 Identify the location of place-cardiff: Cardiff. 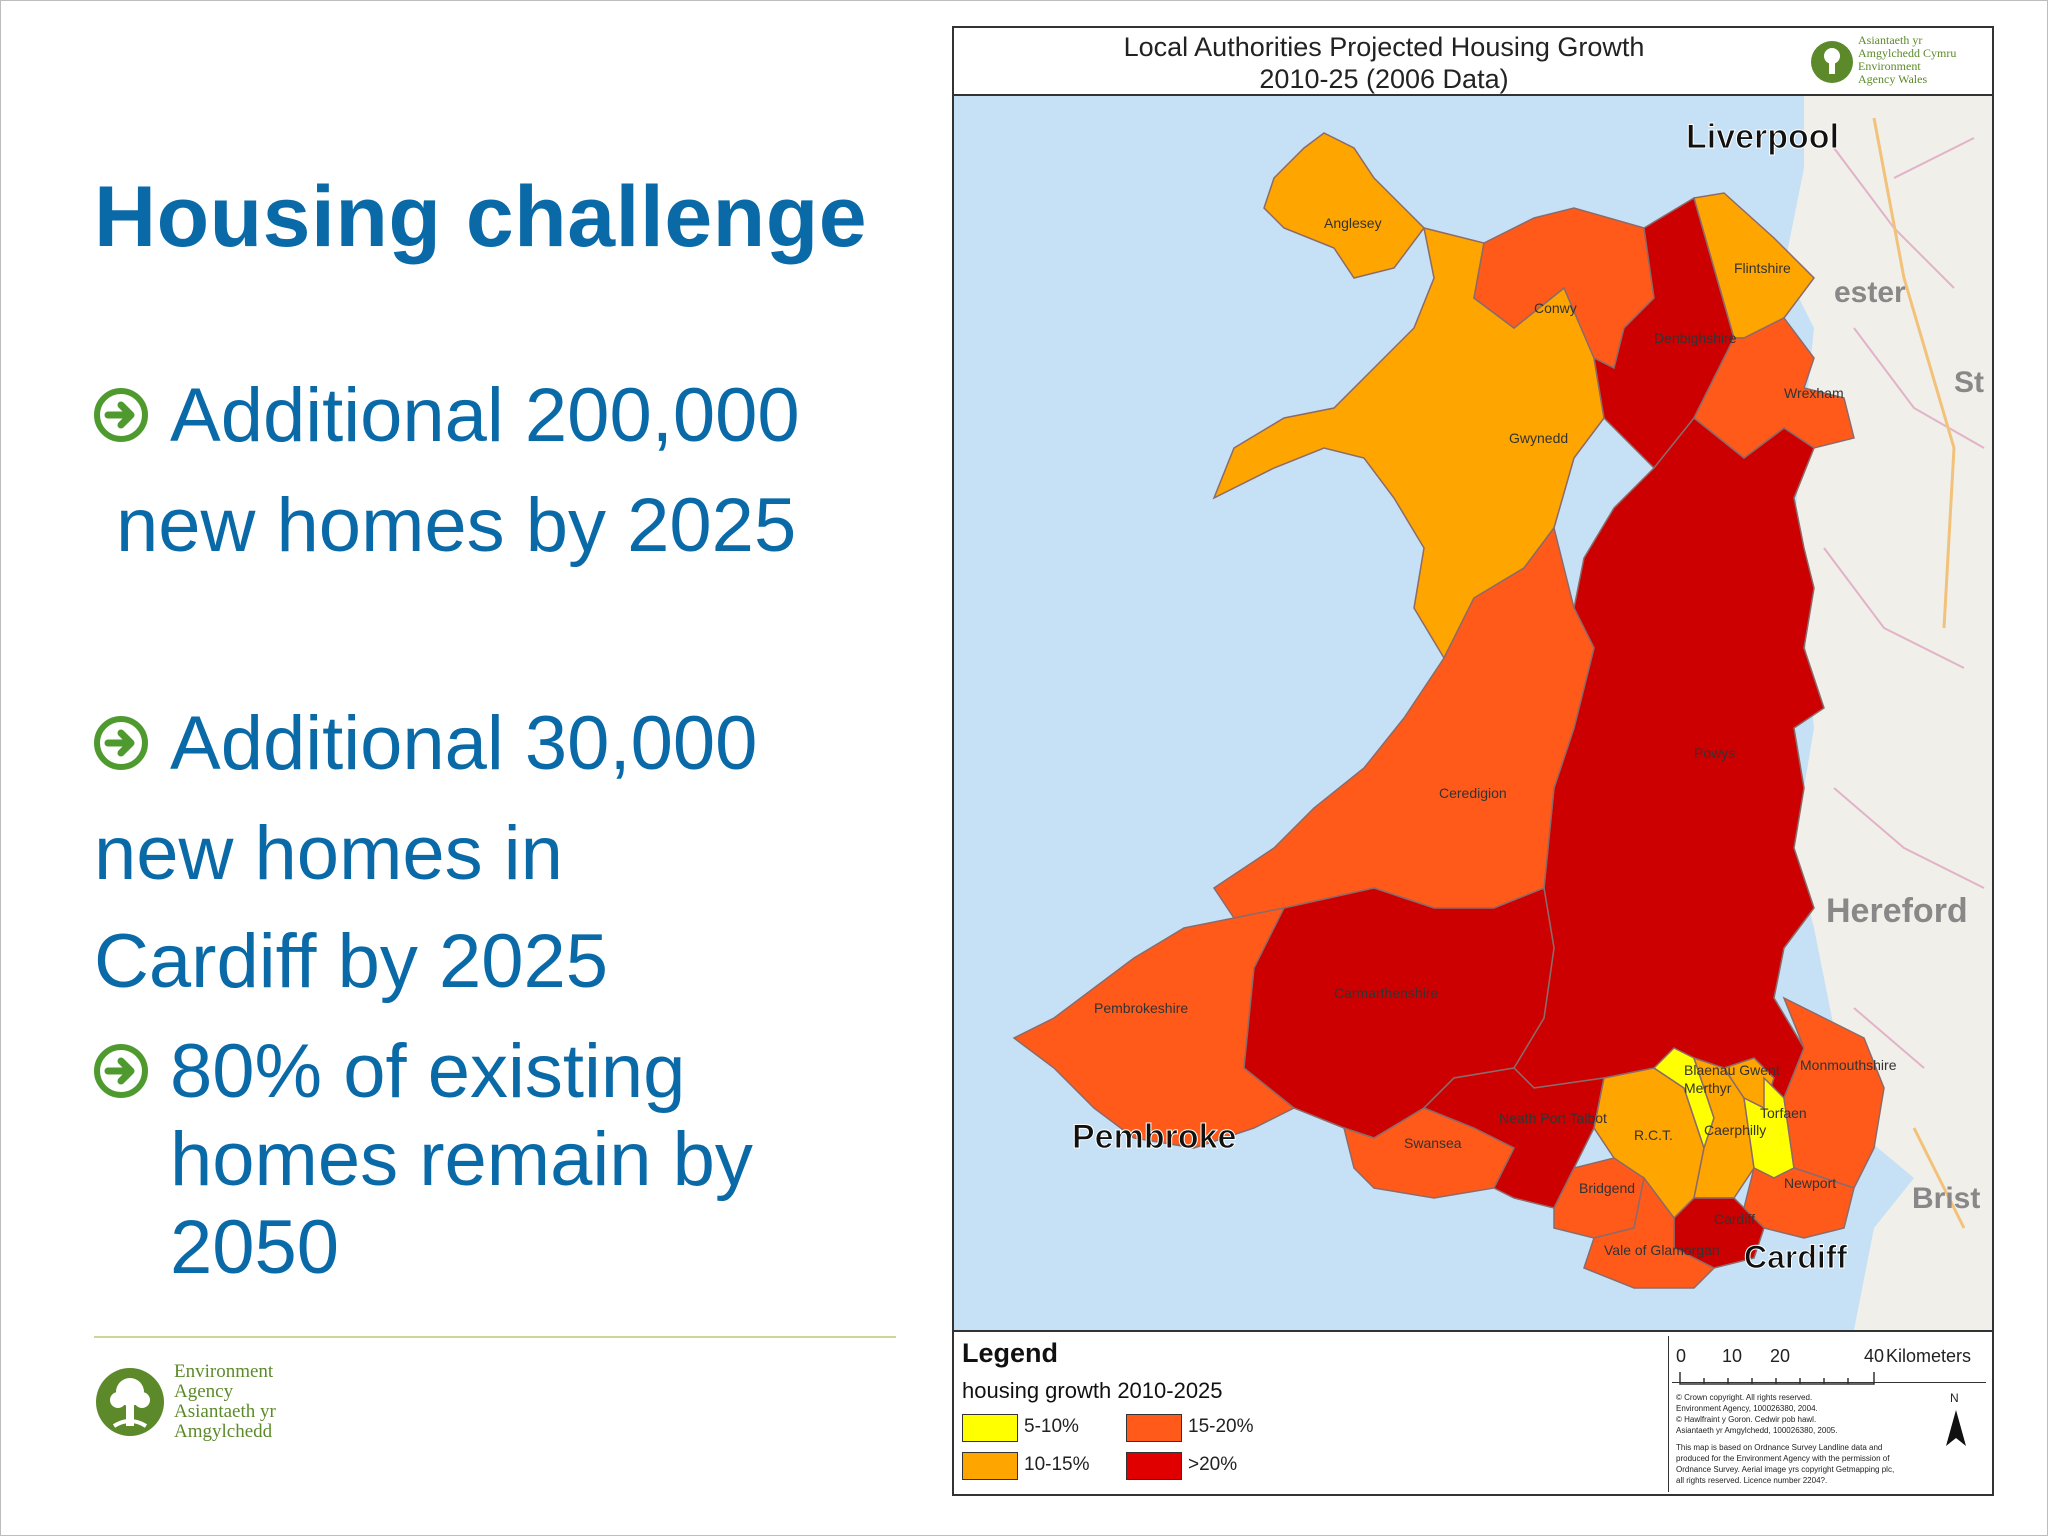
(1795, 1257).